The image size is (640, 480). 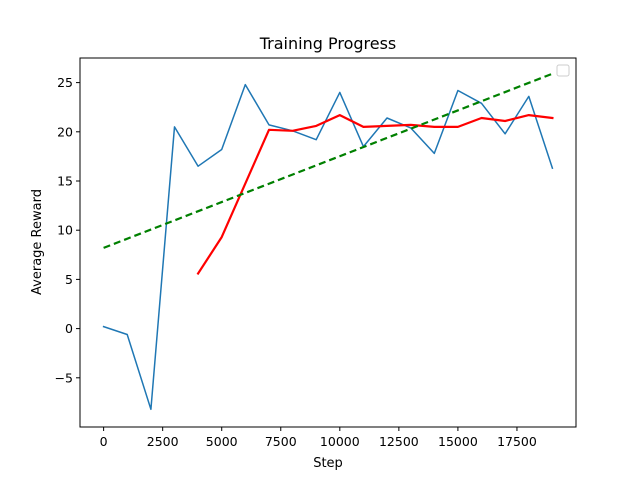 I want to click on x-tick-label: 2500, so click(x=163, y=441).